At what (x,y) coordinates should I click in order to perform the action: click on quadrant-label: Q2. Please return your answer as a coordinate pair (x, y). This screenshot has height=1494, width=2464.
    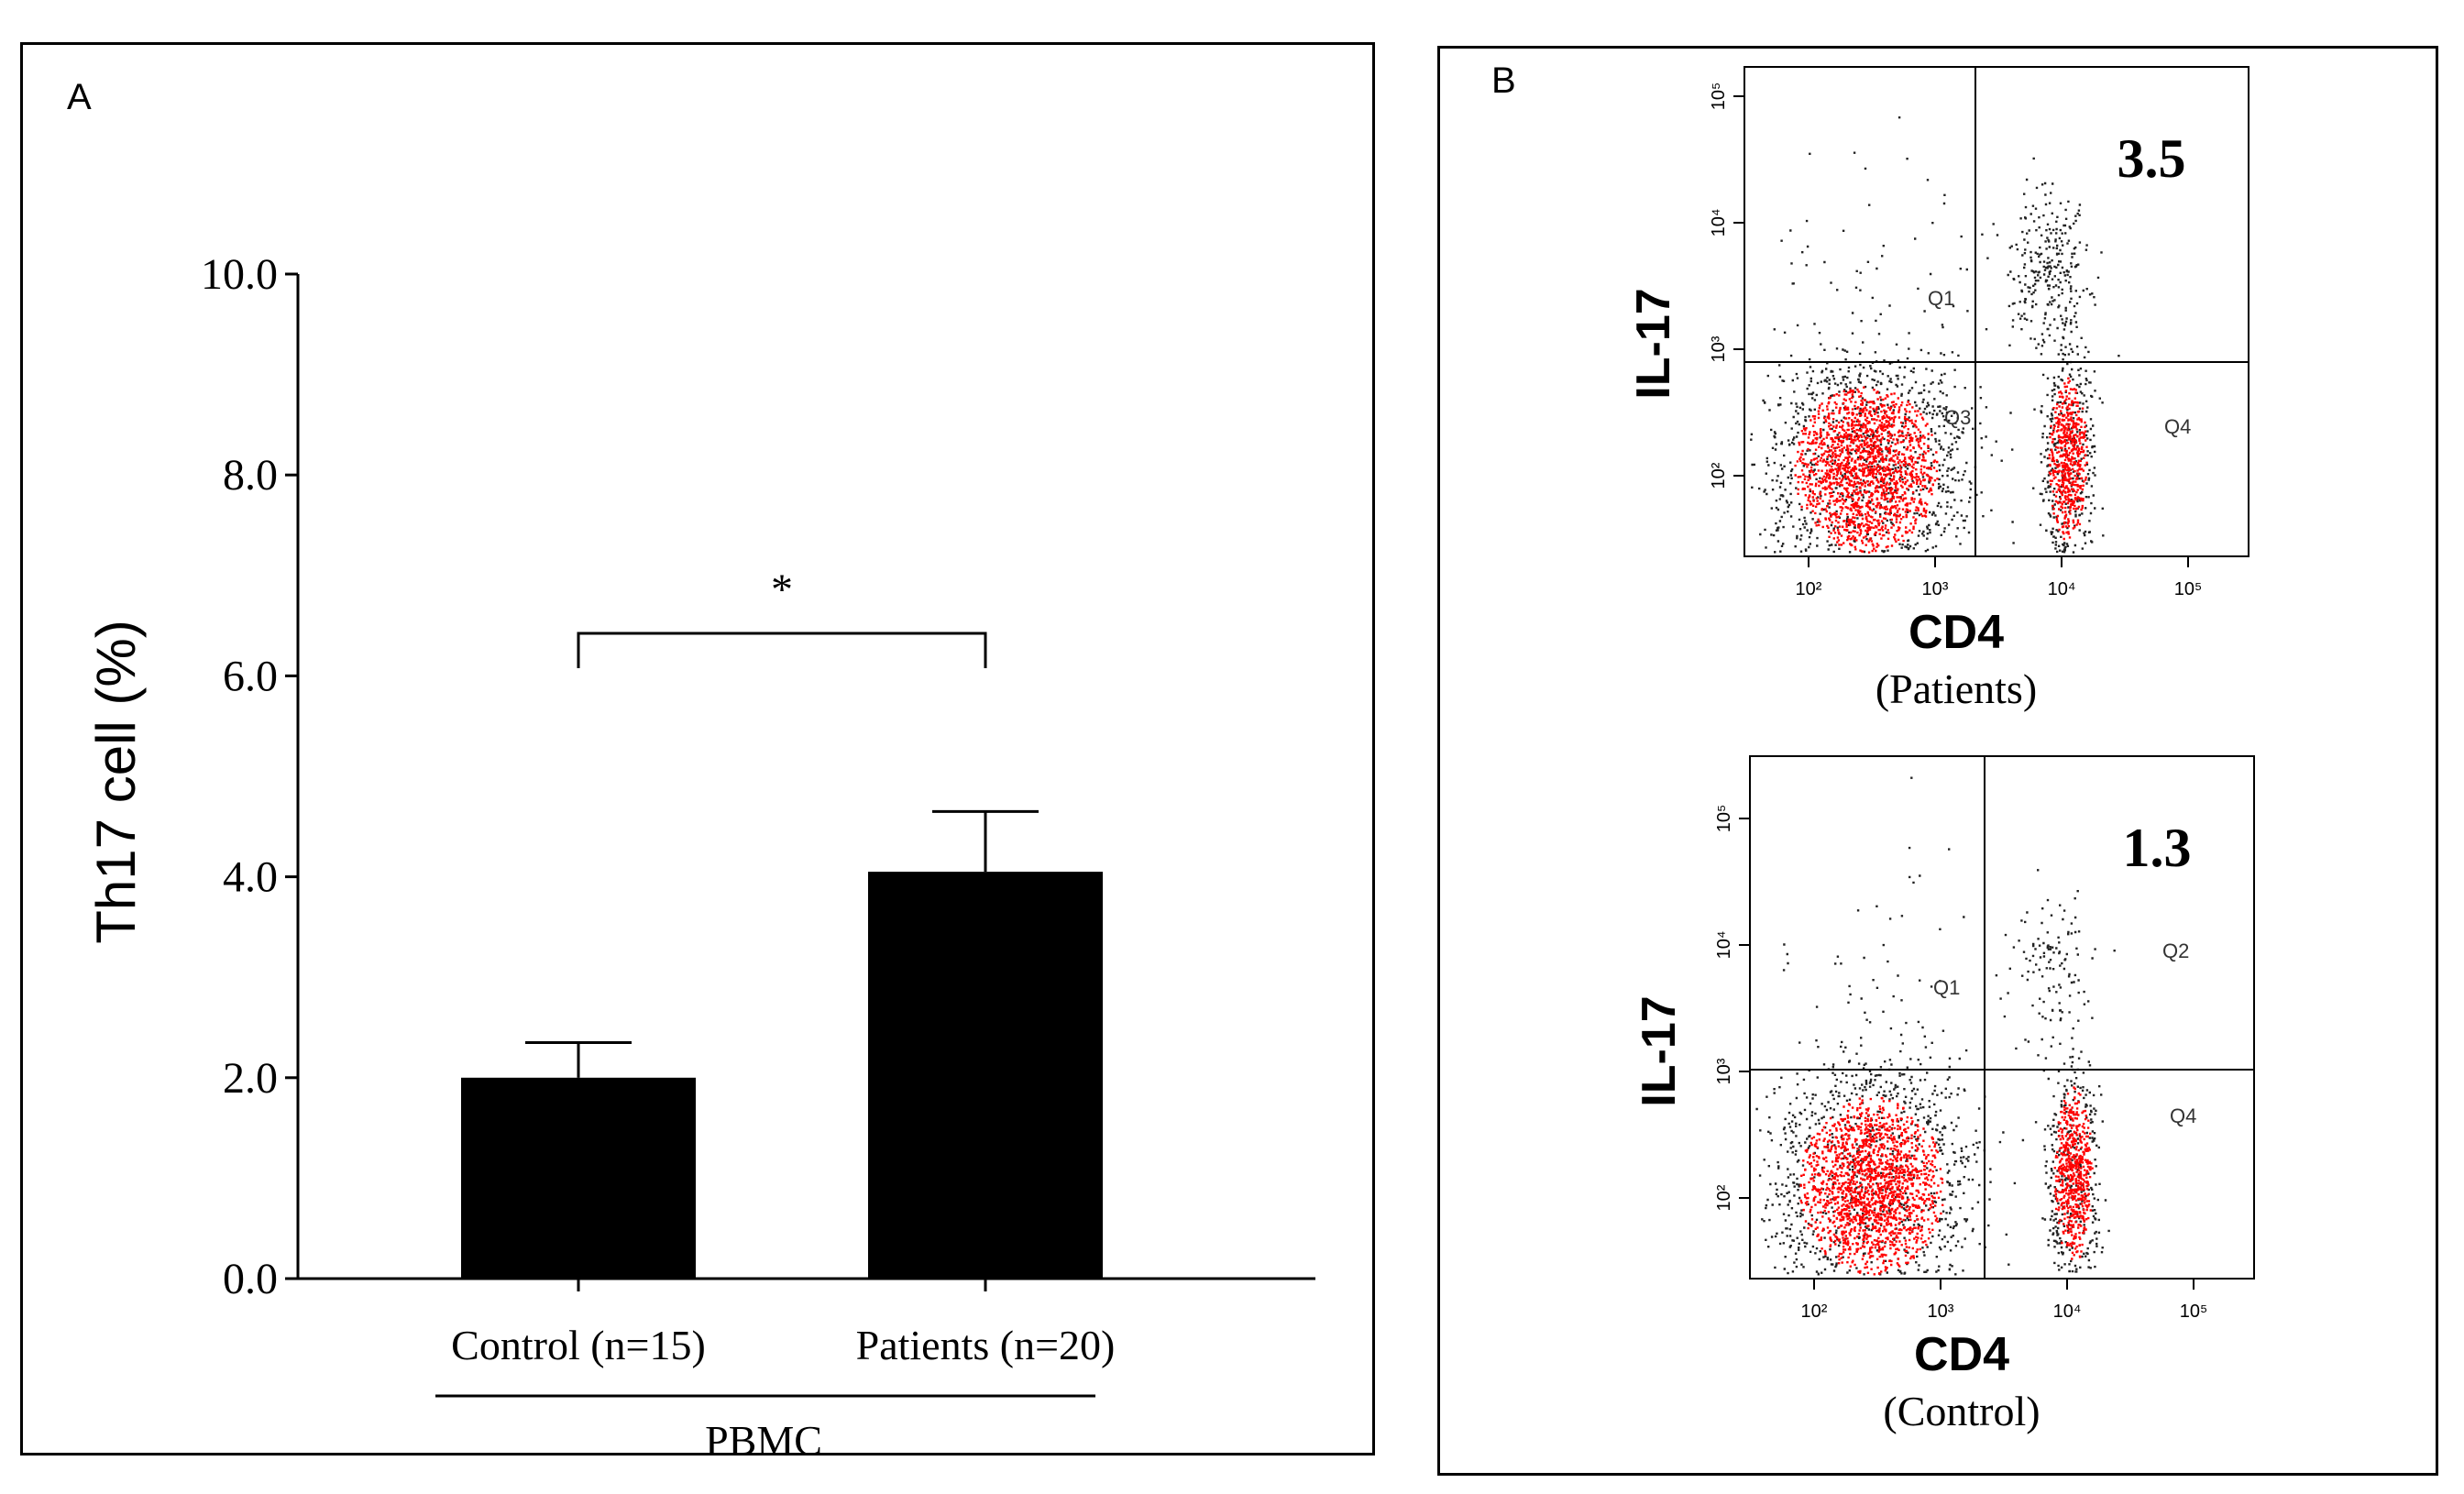
    Looking at the image, I should click on (2175, 950).